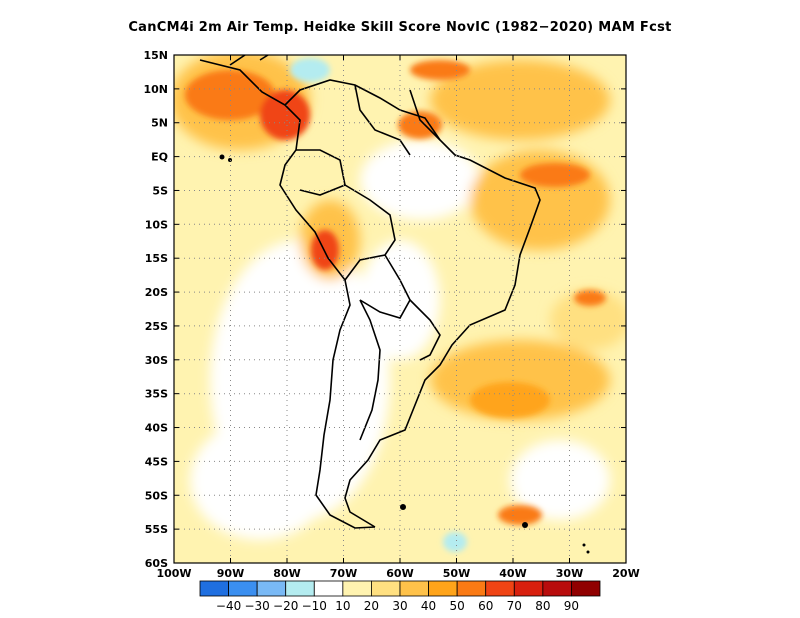  I want to click on colorbar-label: 60, so click(485, 606).